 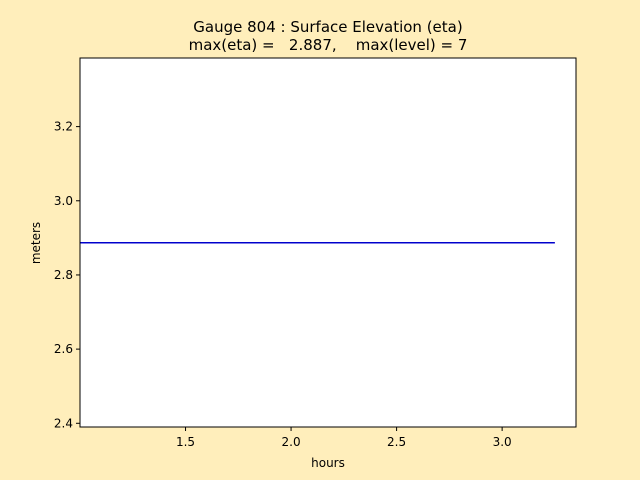 I want to click on y-axis-ticks: 2.4 2.6 2.8 3.0 3.2, so click(x=67, y=275).